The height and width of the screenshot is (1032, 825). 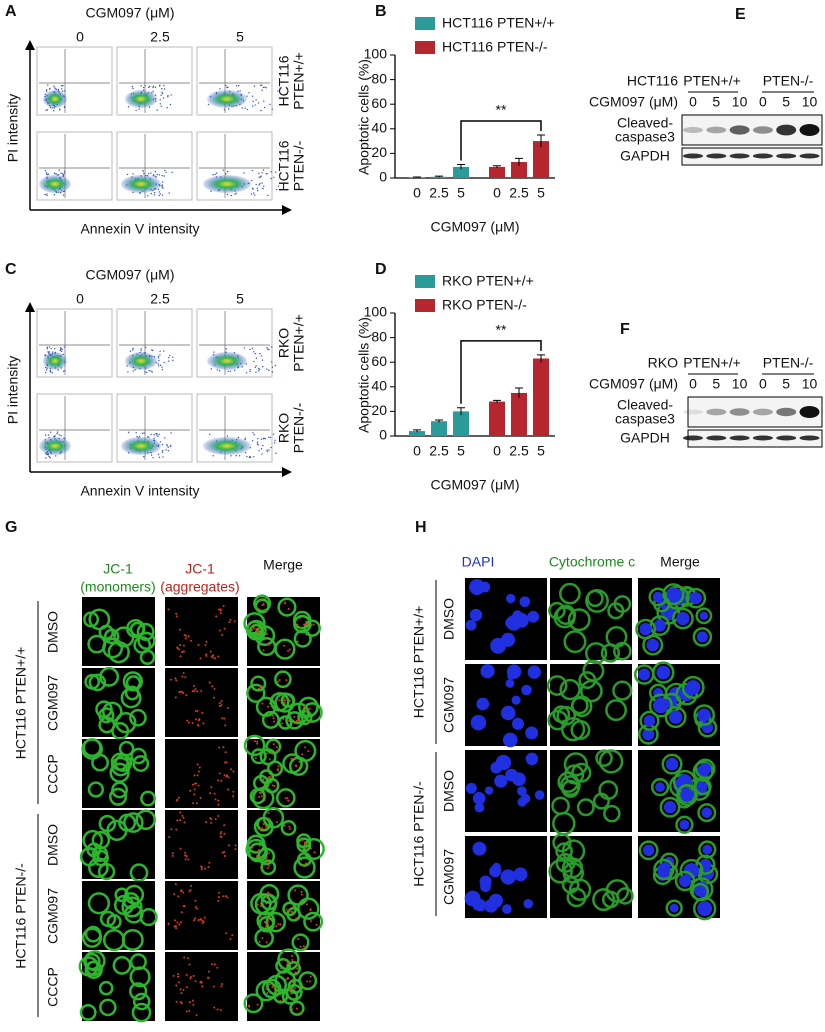 What do you see at coordinates (484, 305) in the screenshot?
I see `legend-label: RKO PTEN-/-` at bounding box center [484, 305].